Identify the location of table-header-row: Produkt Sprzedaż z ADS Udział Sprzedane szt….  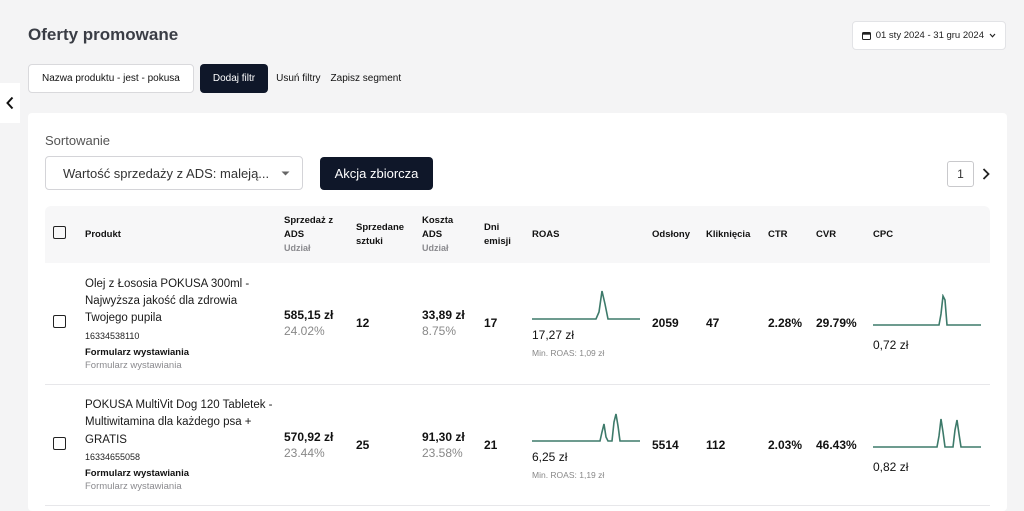
(517, 234).